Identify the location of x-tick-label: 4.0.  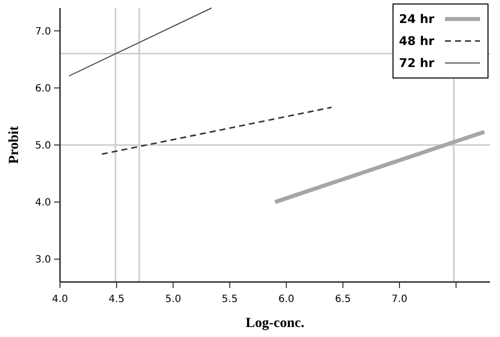
(60, 299).